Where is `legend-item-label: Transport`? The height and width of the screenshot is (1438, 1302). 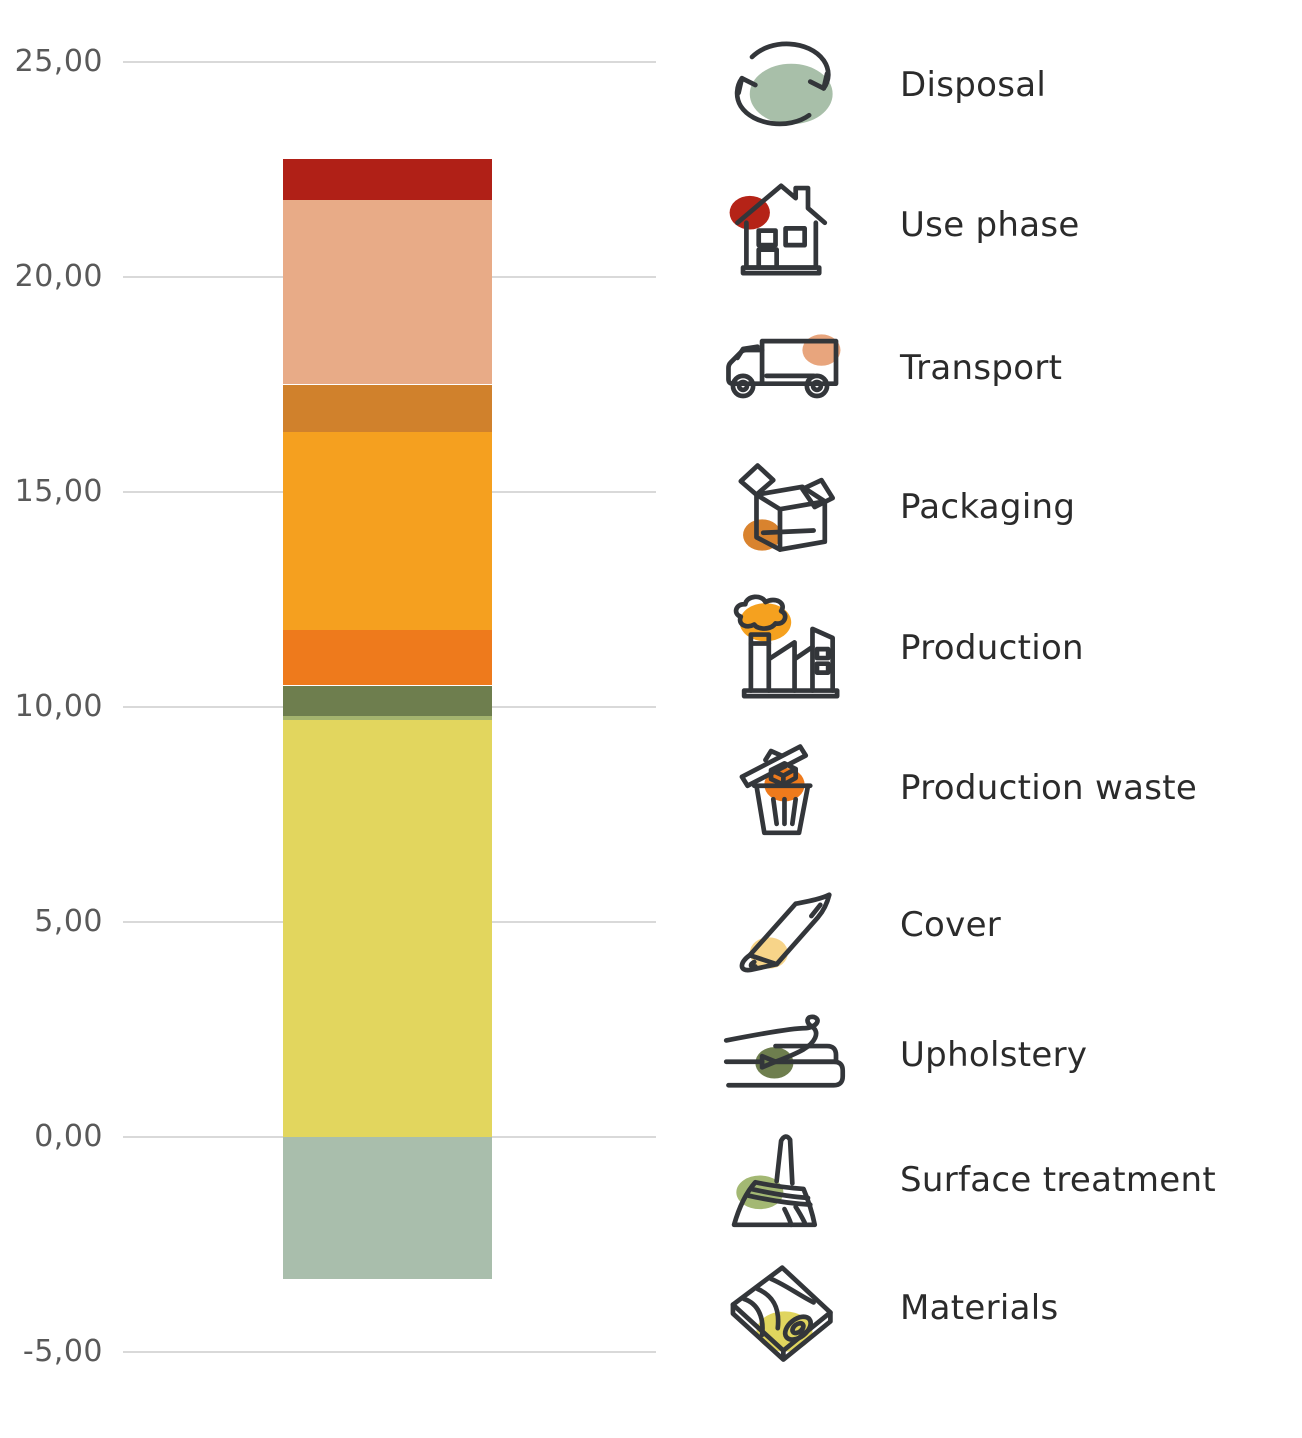
legend-item-label: Transport is located at coordinates (981, 368).